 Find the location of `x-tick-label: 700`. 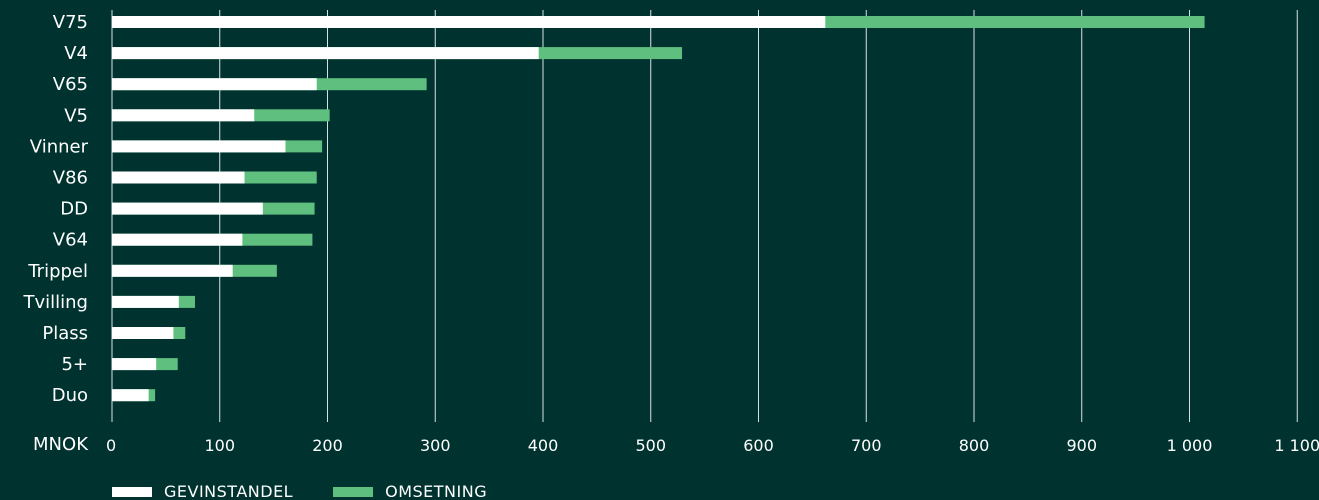

x-tick-label: 700 is located at coordinates (866, 445).